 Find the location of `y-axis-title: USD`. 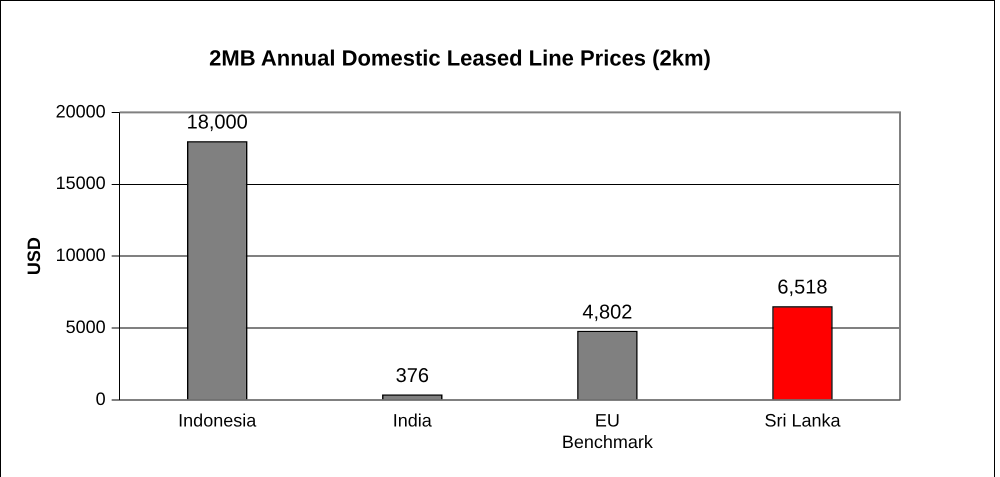

y-axis-title: USD is located at coordinates (34, 256).